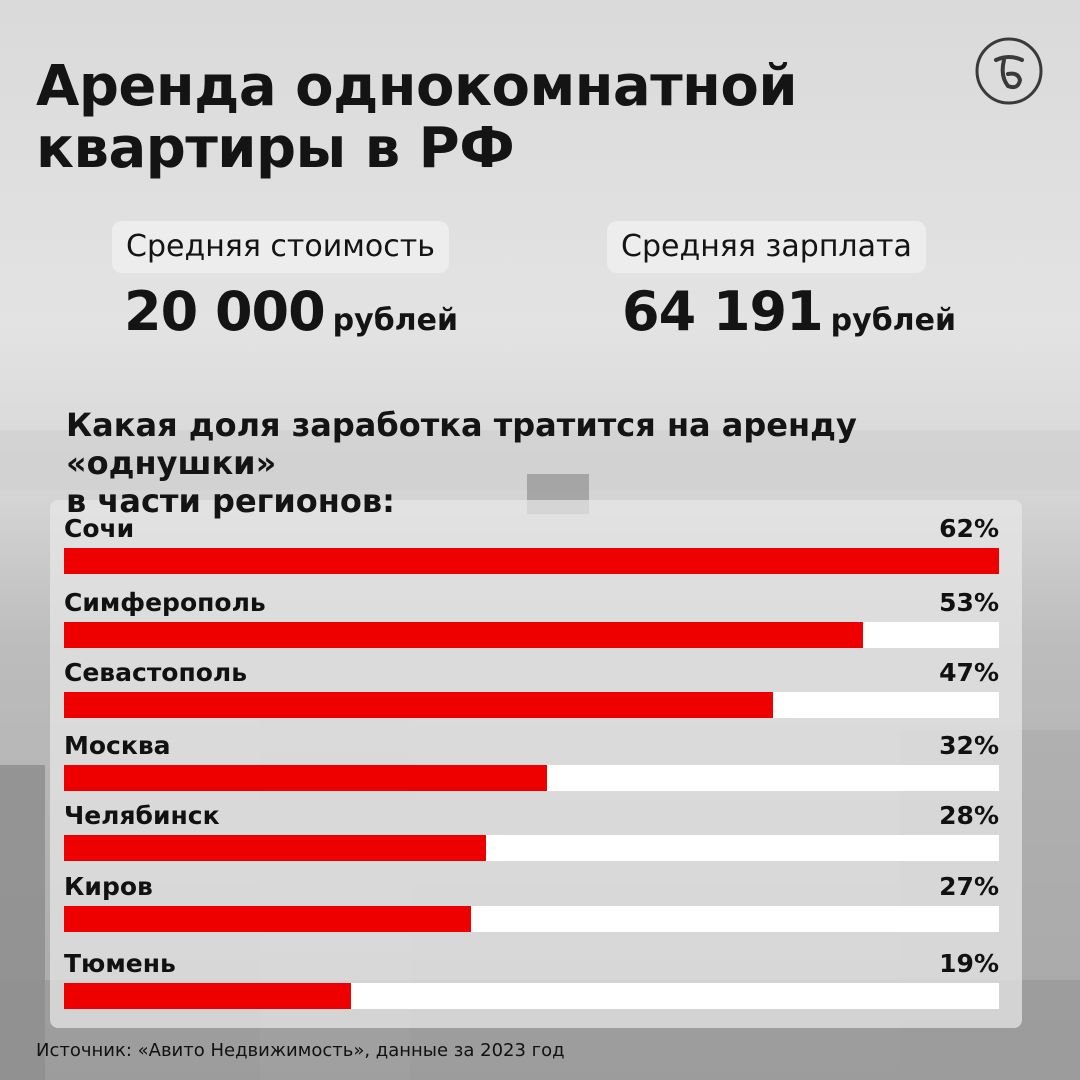  I want to click on bar-value-label: 62%, so click(969, 528).